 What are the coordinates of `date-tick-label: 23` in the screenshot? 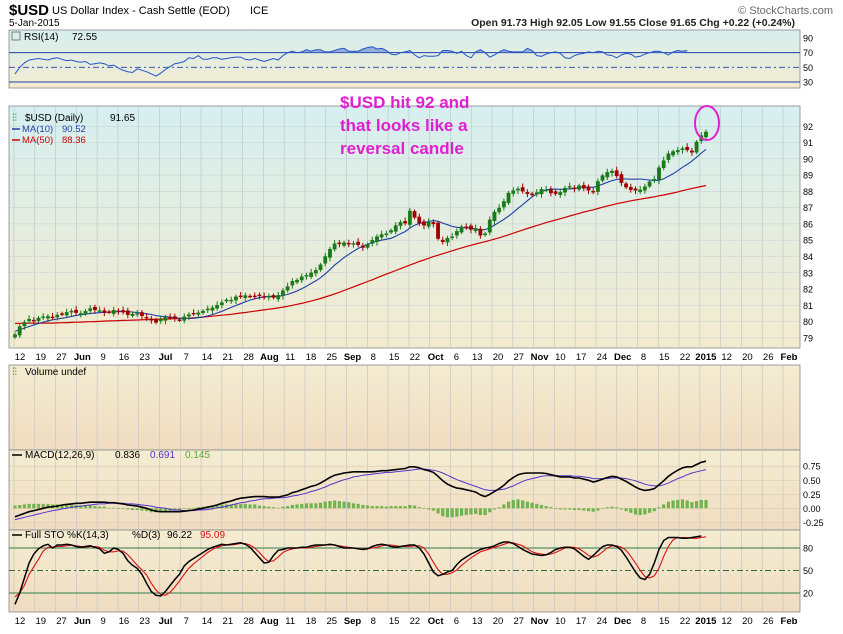 It's located at (144, 621).